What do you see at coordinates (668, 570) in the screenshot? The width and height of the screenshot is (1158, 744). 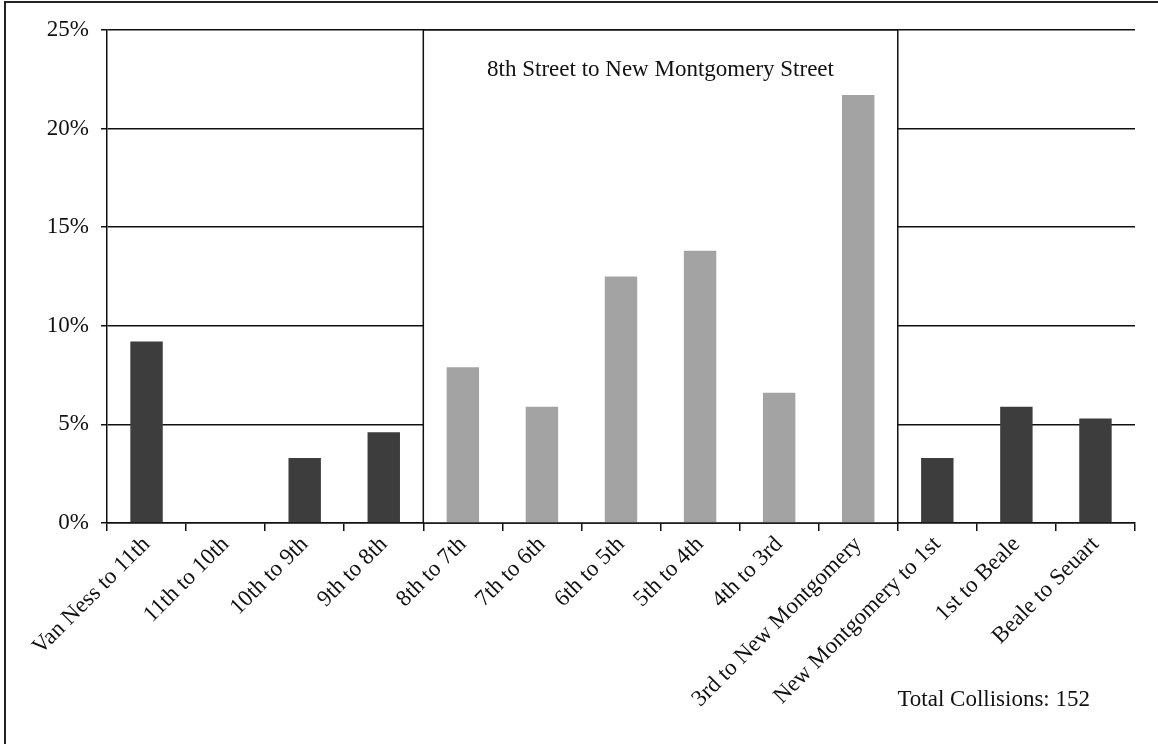 I see `x-tick-label: 5th to 4th` at bounding box center [668, 570].